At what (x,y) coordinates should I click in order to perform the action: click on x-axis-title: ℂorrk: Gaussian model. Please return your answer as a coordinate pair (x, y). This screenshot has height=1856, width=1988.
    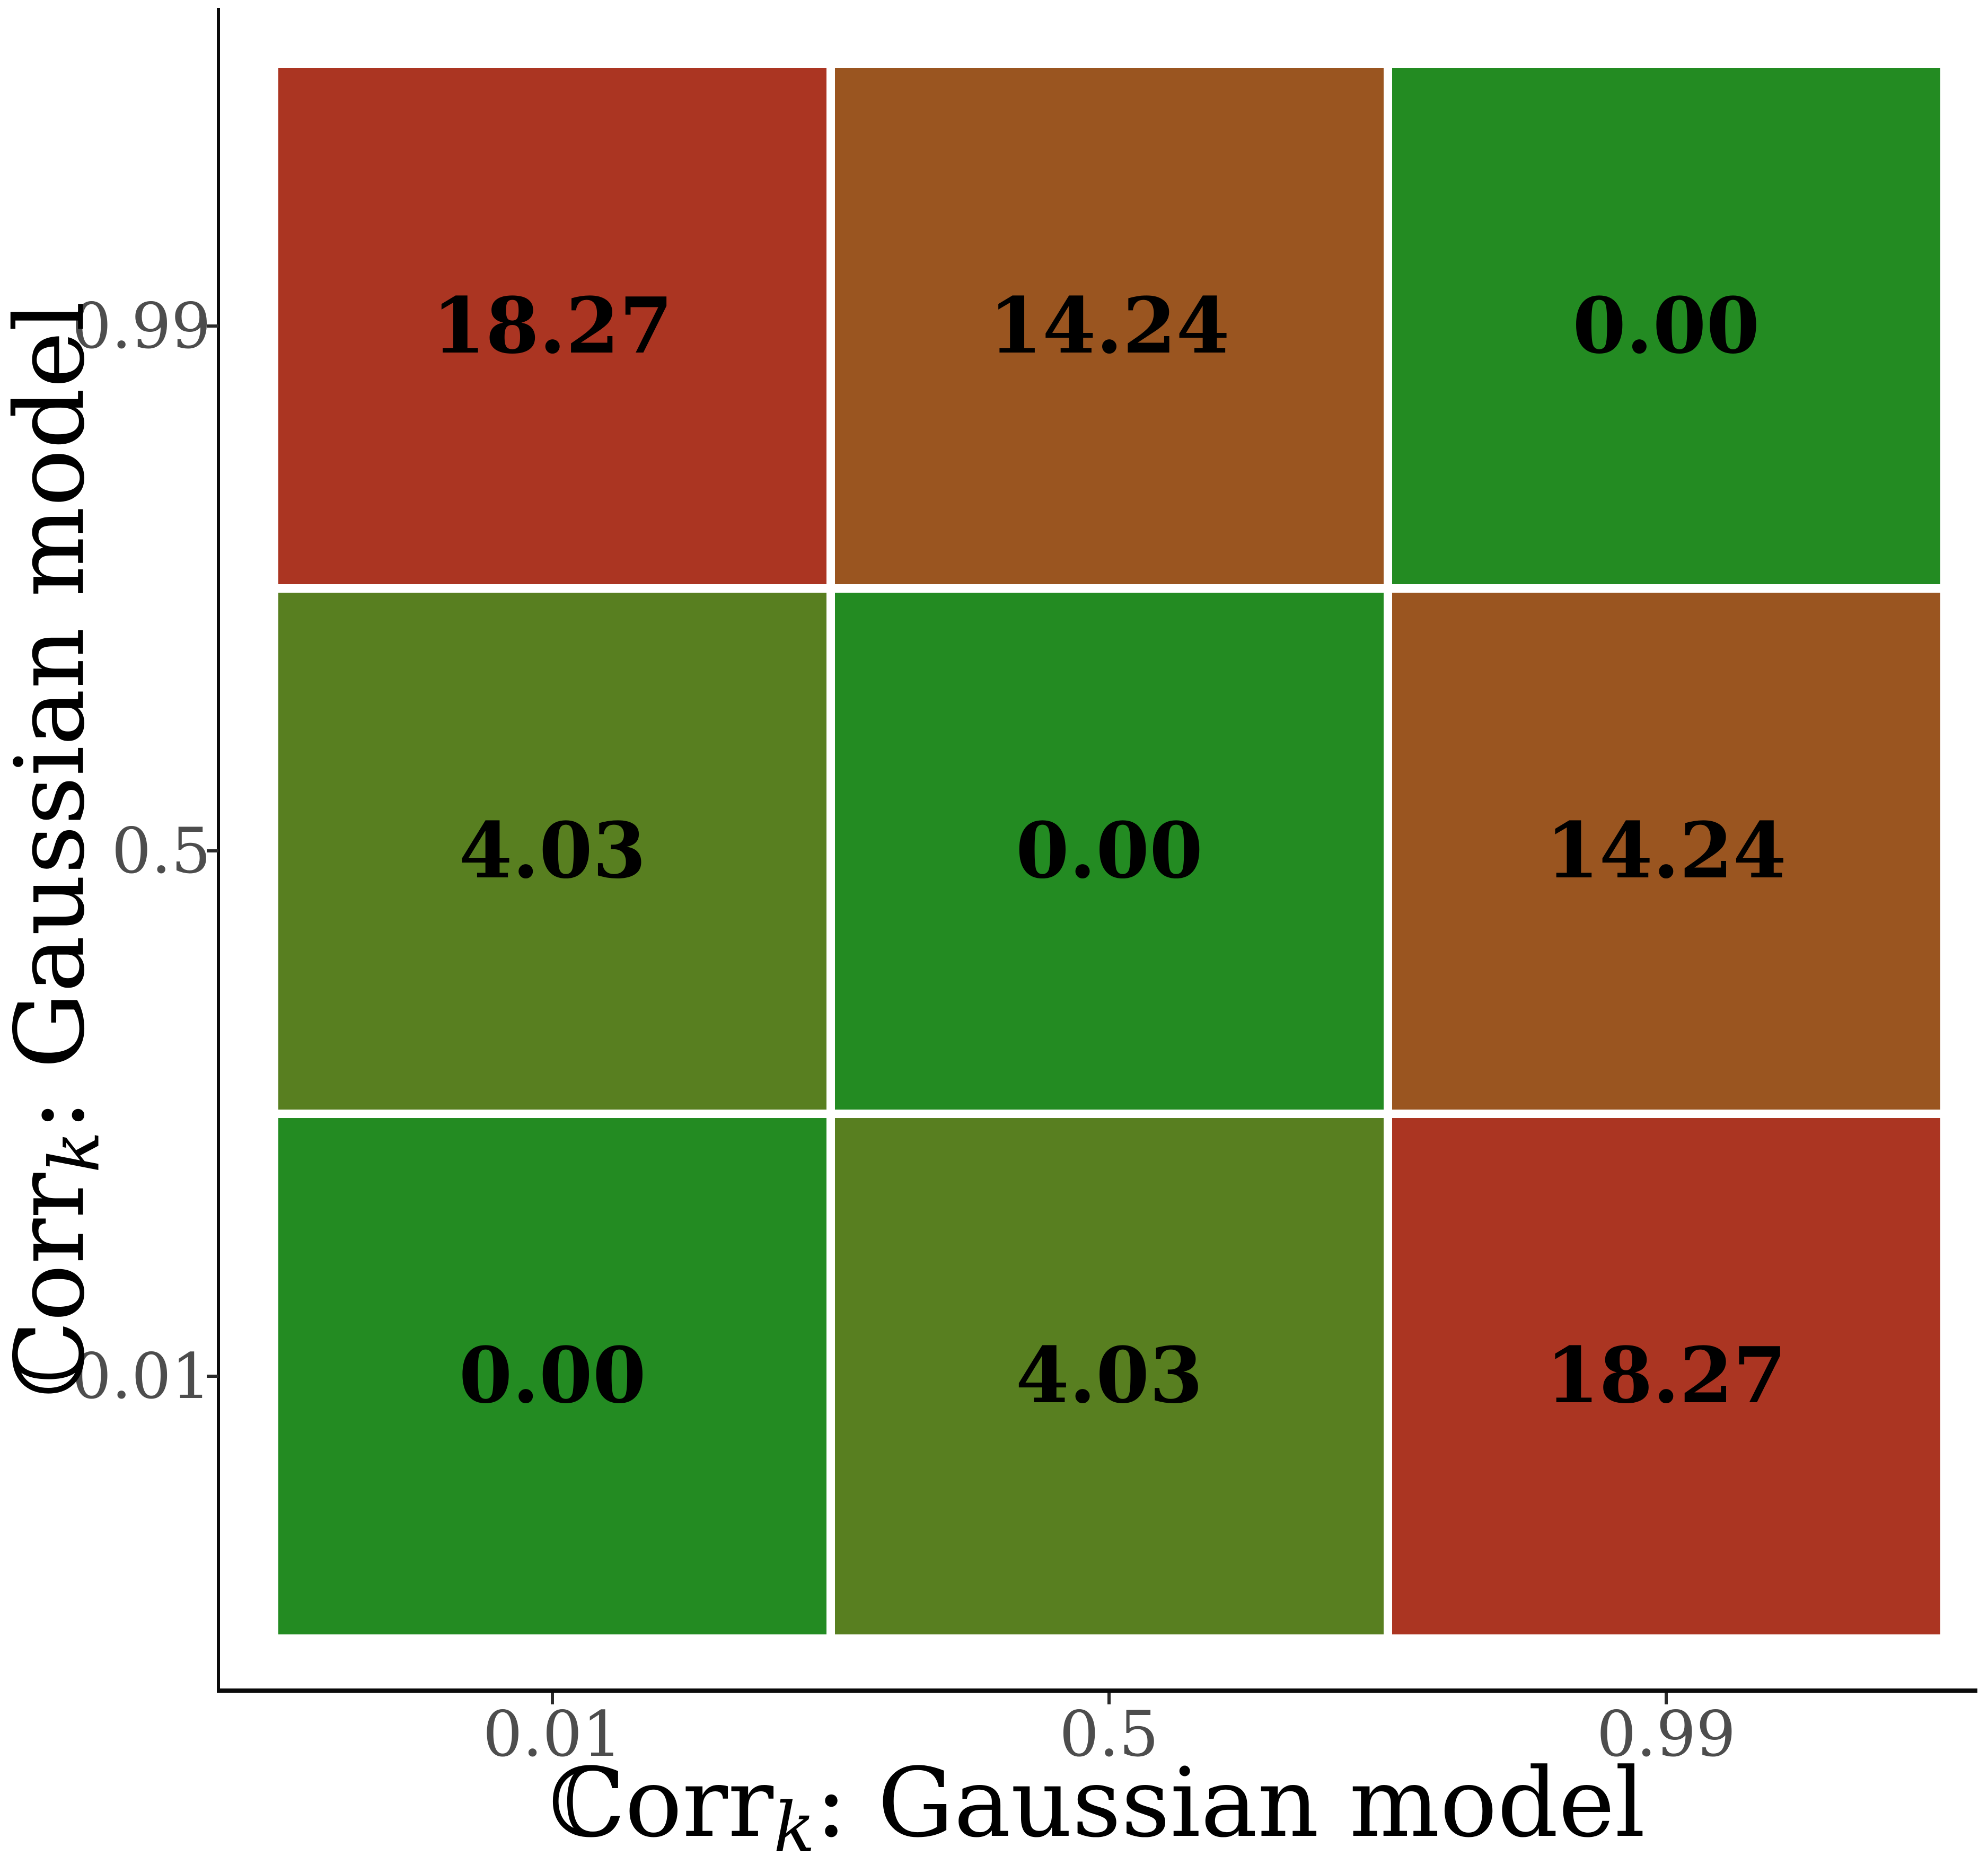
    Looking at the image, I should click on (1097, 1802).